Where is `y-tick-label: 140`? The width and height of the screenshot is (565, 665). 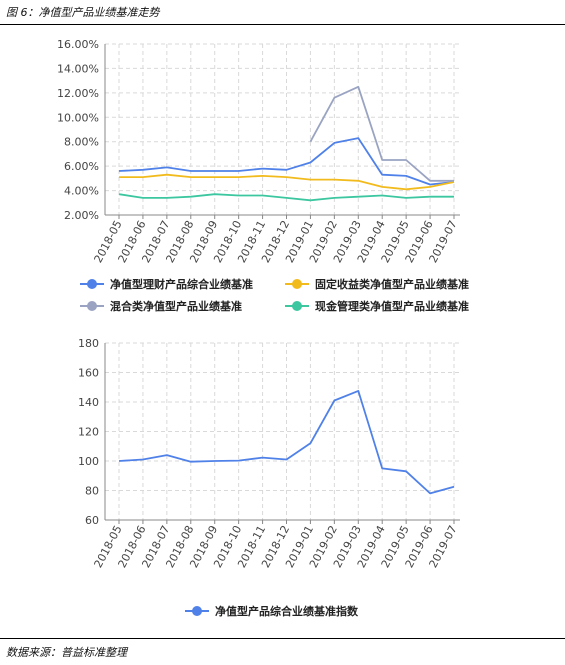 y-tick-label: 140 is located at coordinates (88, 402).